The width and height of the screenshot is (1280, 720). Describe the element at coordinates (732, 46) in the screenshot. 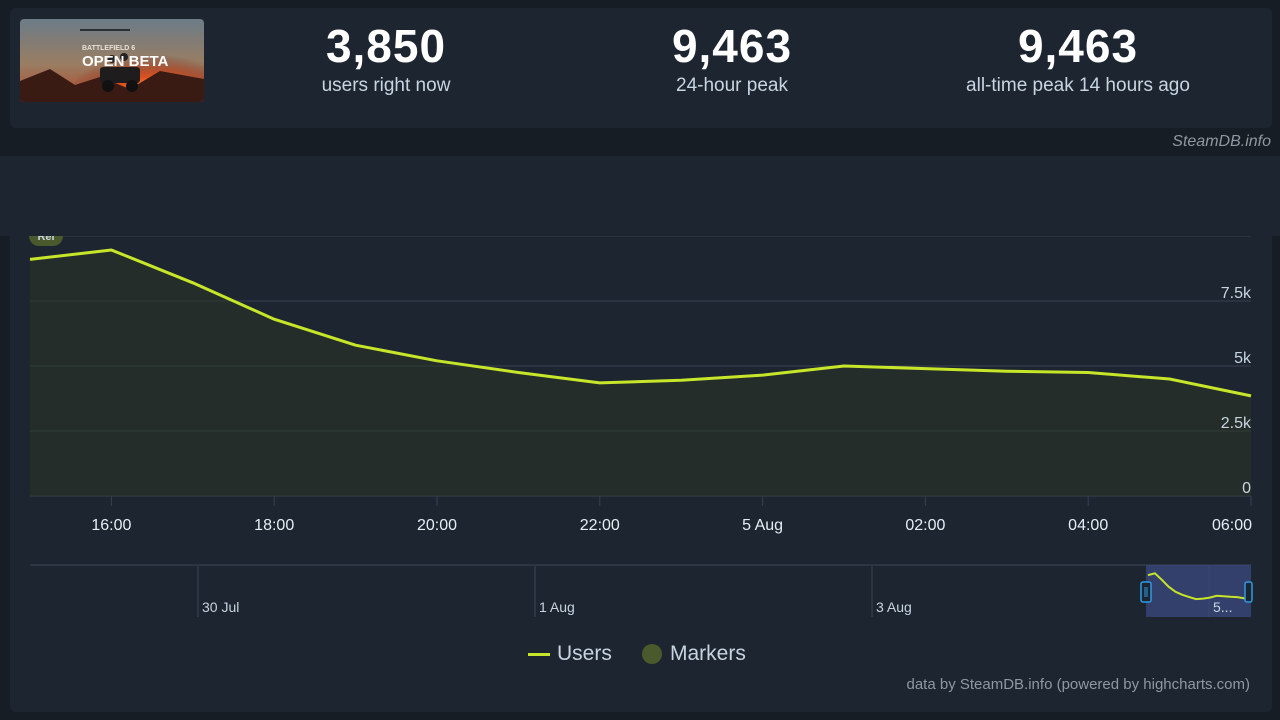

I see `stat-24h-peak-value: 9,463` at that location.